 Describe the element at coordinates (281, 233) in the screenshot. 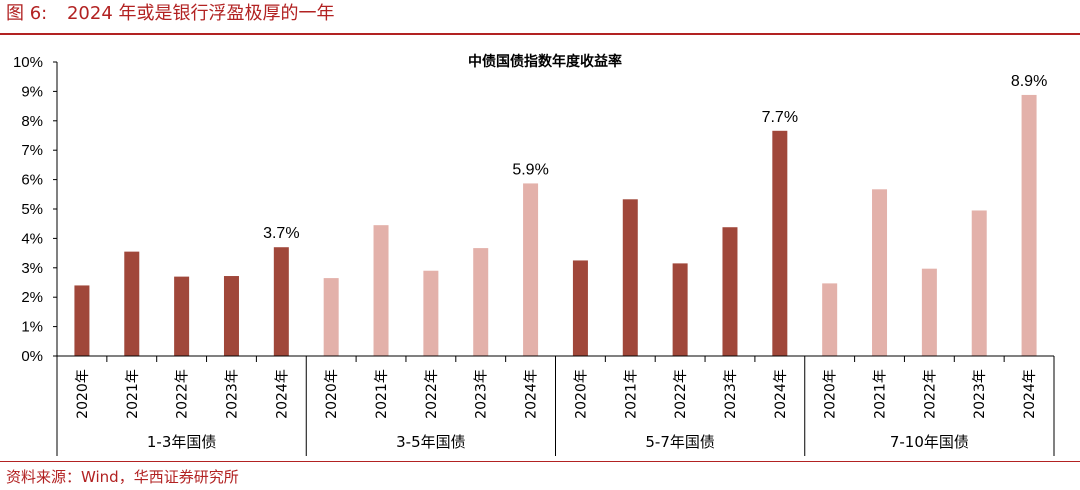

I see `bar-data-label: 3.7%` at that location.